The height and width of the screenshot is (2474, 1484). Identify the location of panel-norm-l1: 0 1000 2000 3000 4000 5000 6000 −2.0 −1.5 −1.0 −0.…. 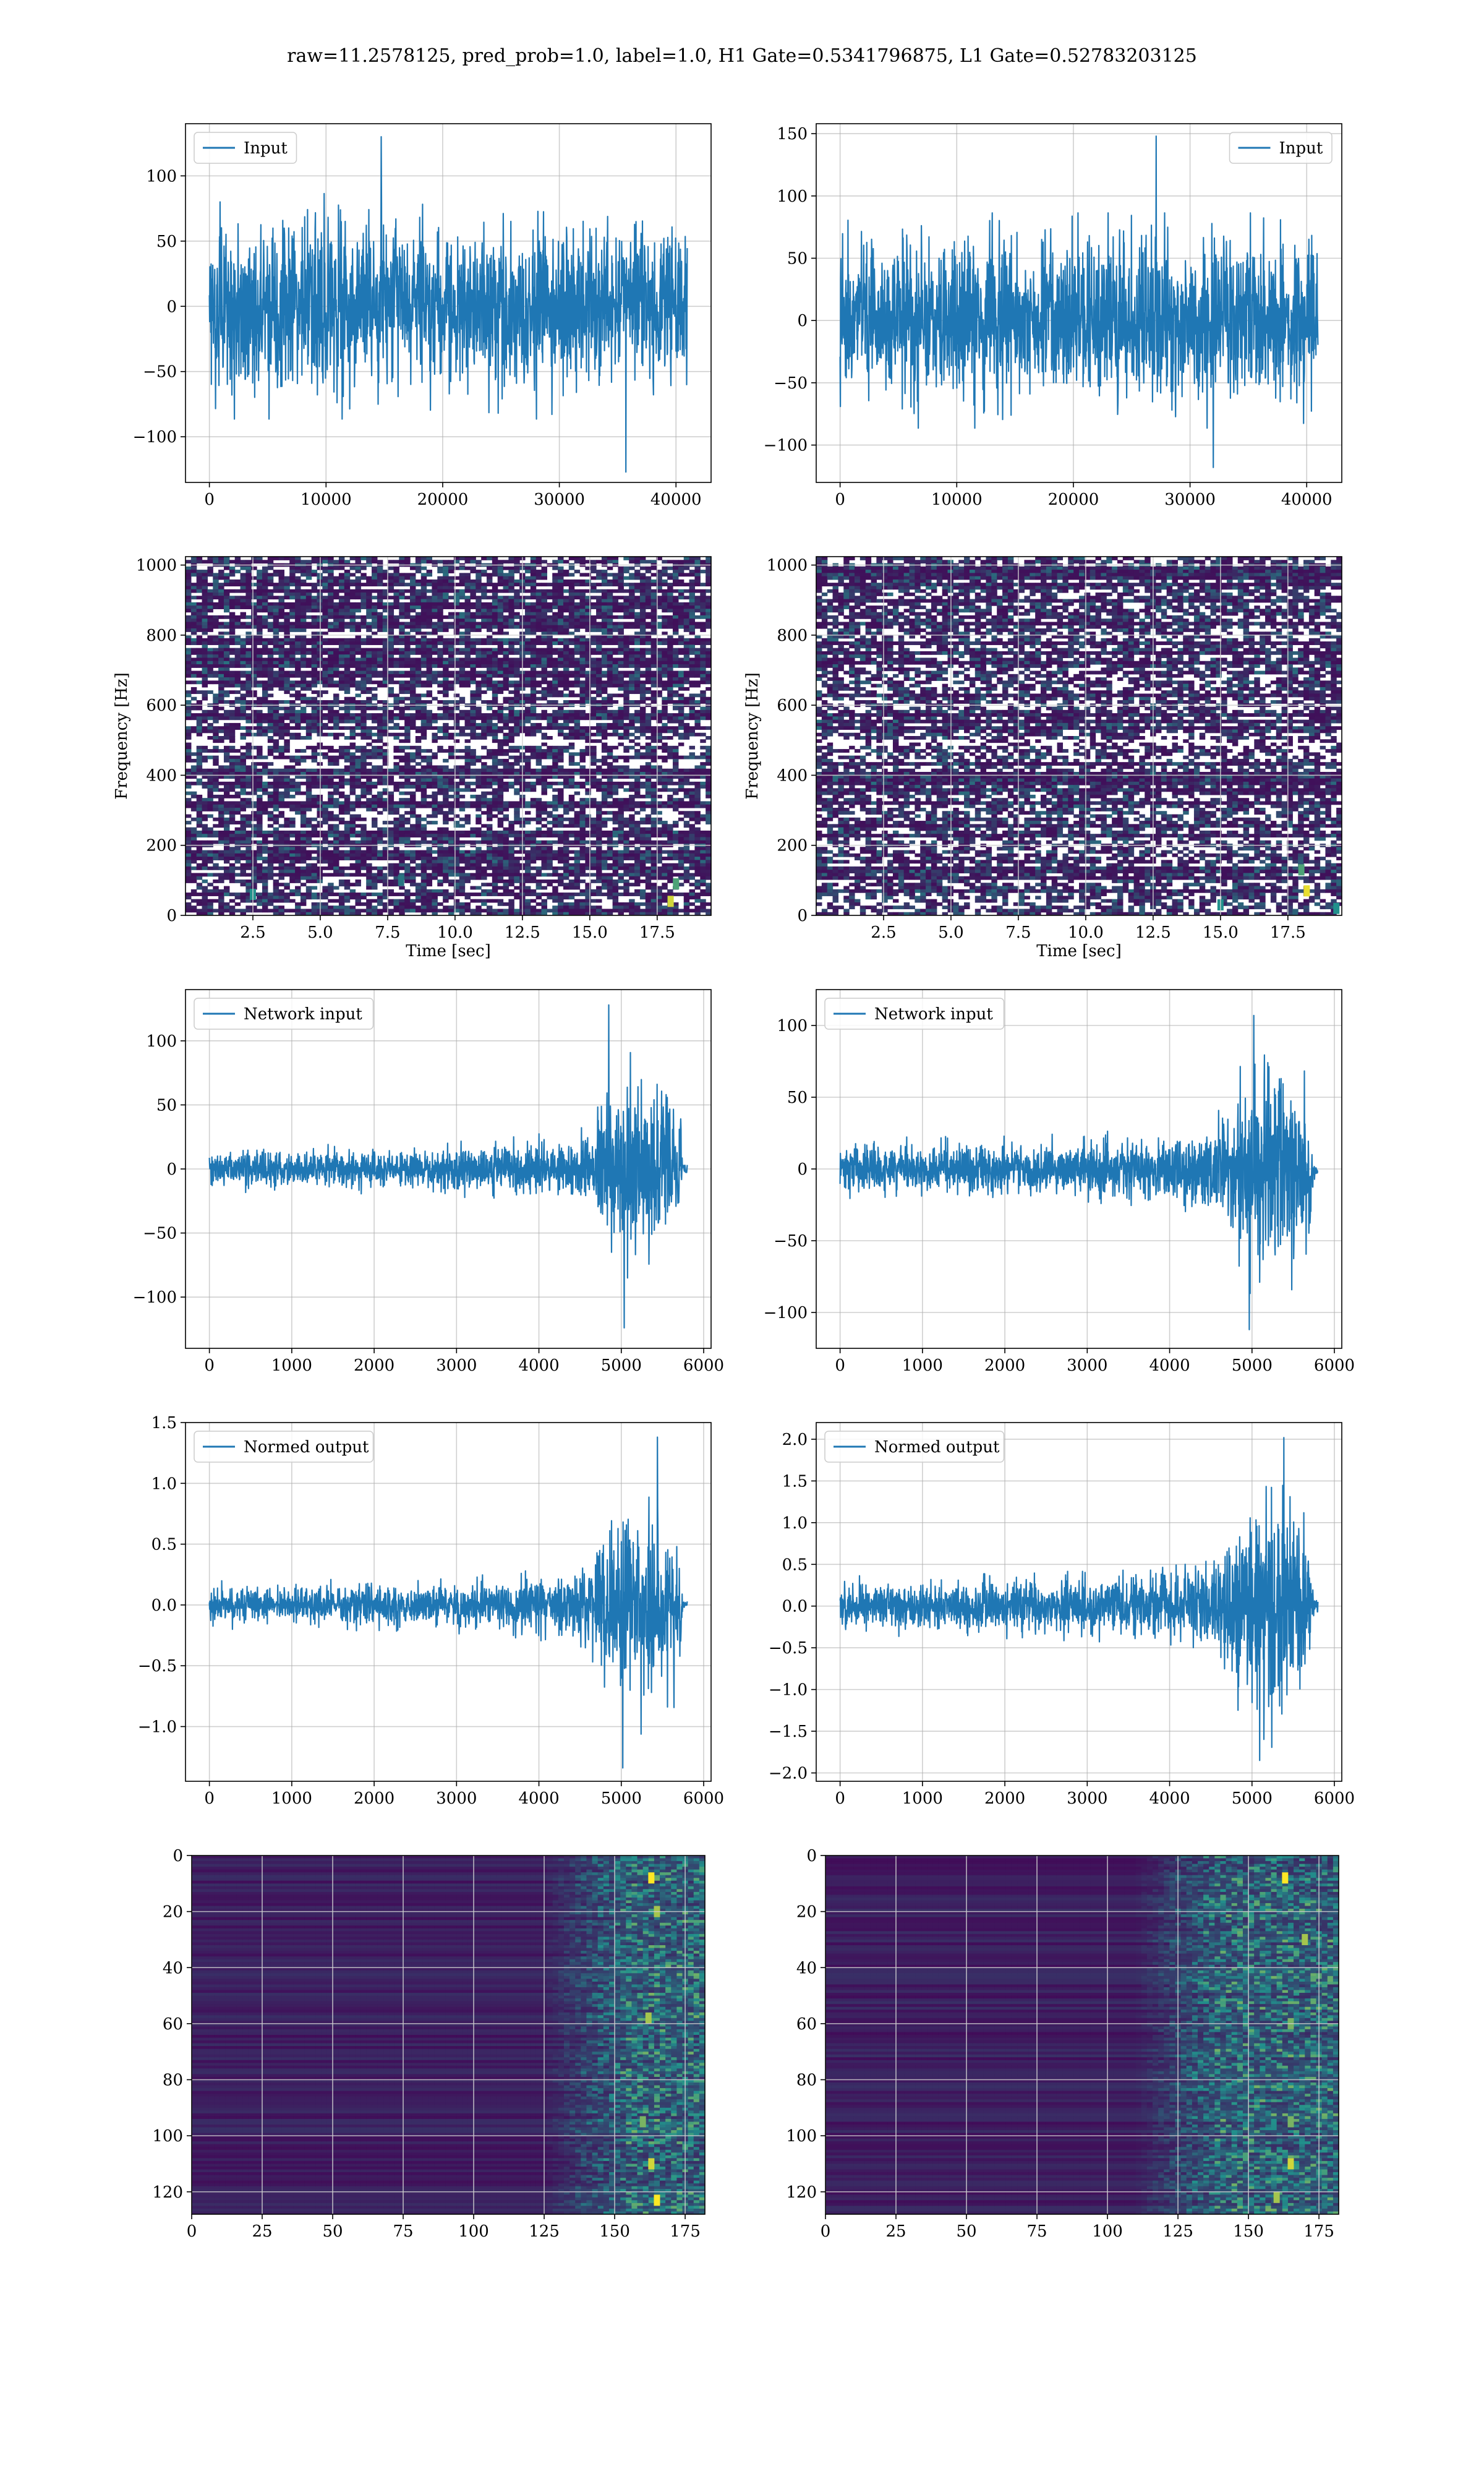
(1062, 1615).